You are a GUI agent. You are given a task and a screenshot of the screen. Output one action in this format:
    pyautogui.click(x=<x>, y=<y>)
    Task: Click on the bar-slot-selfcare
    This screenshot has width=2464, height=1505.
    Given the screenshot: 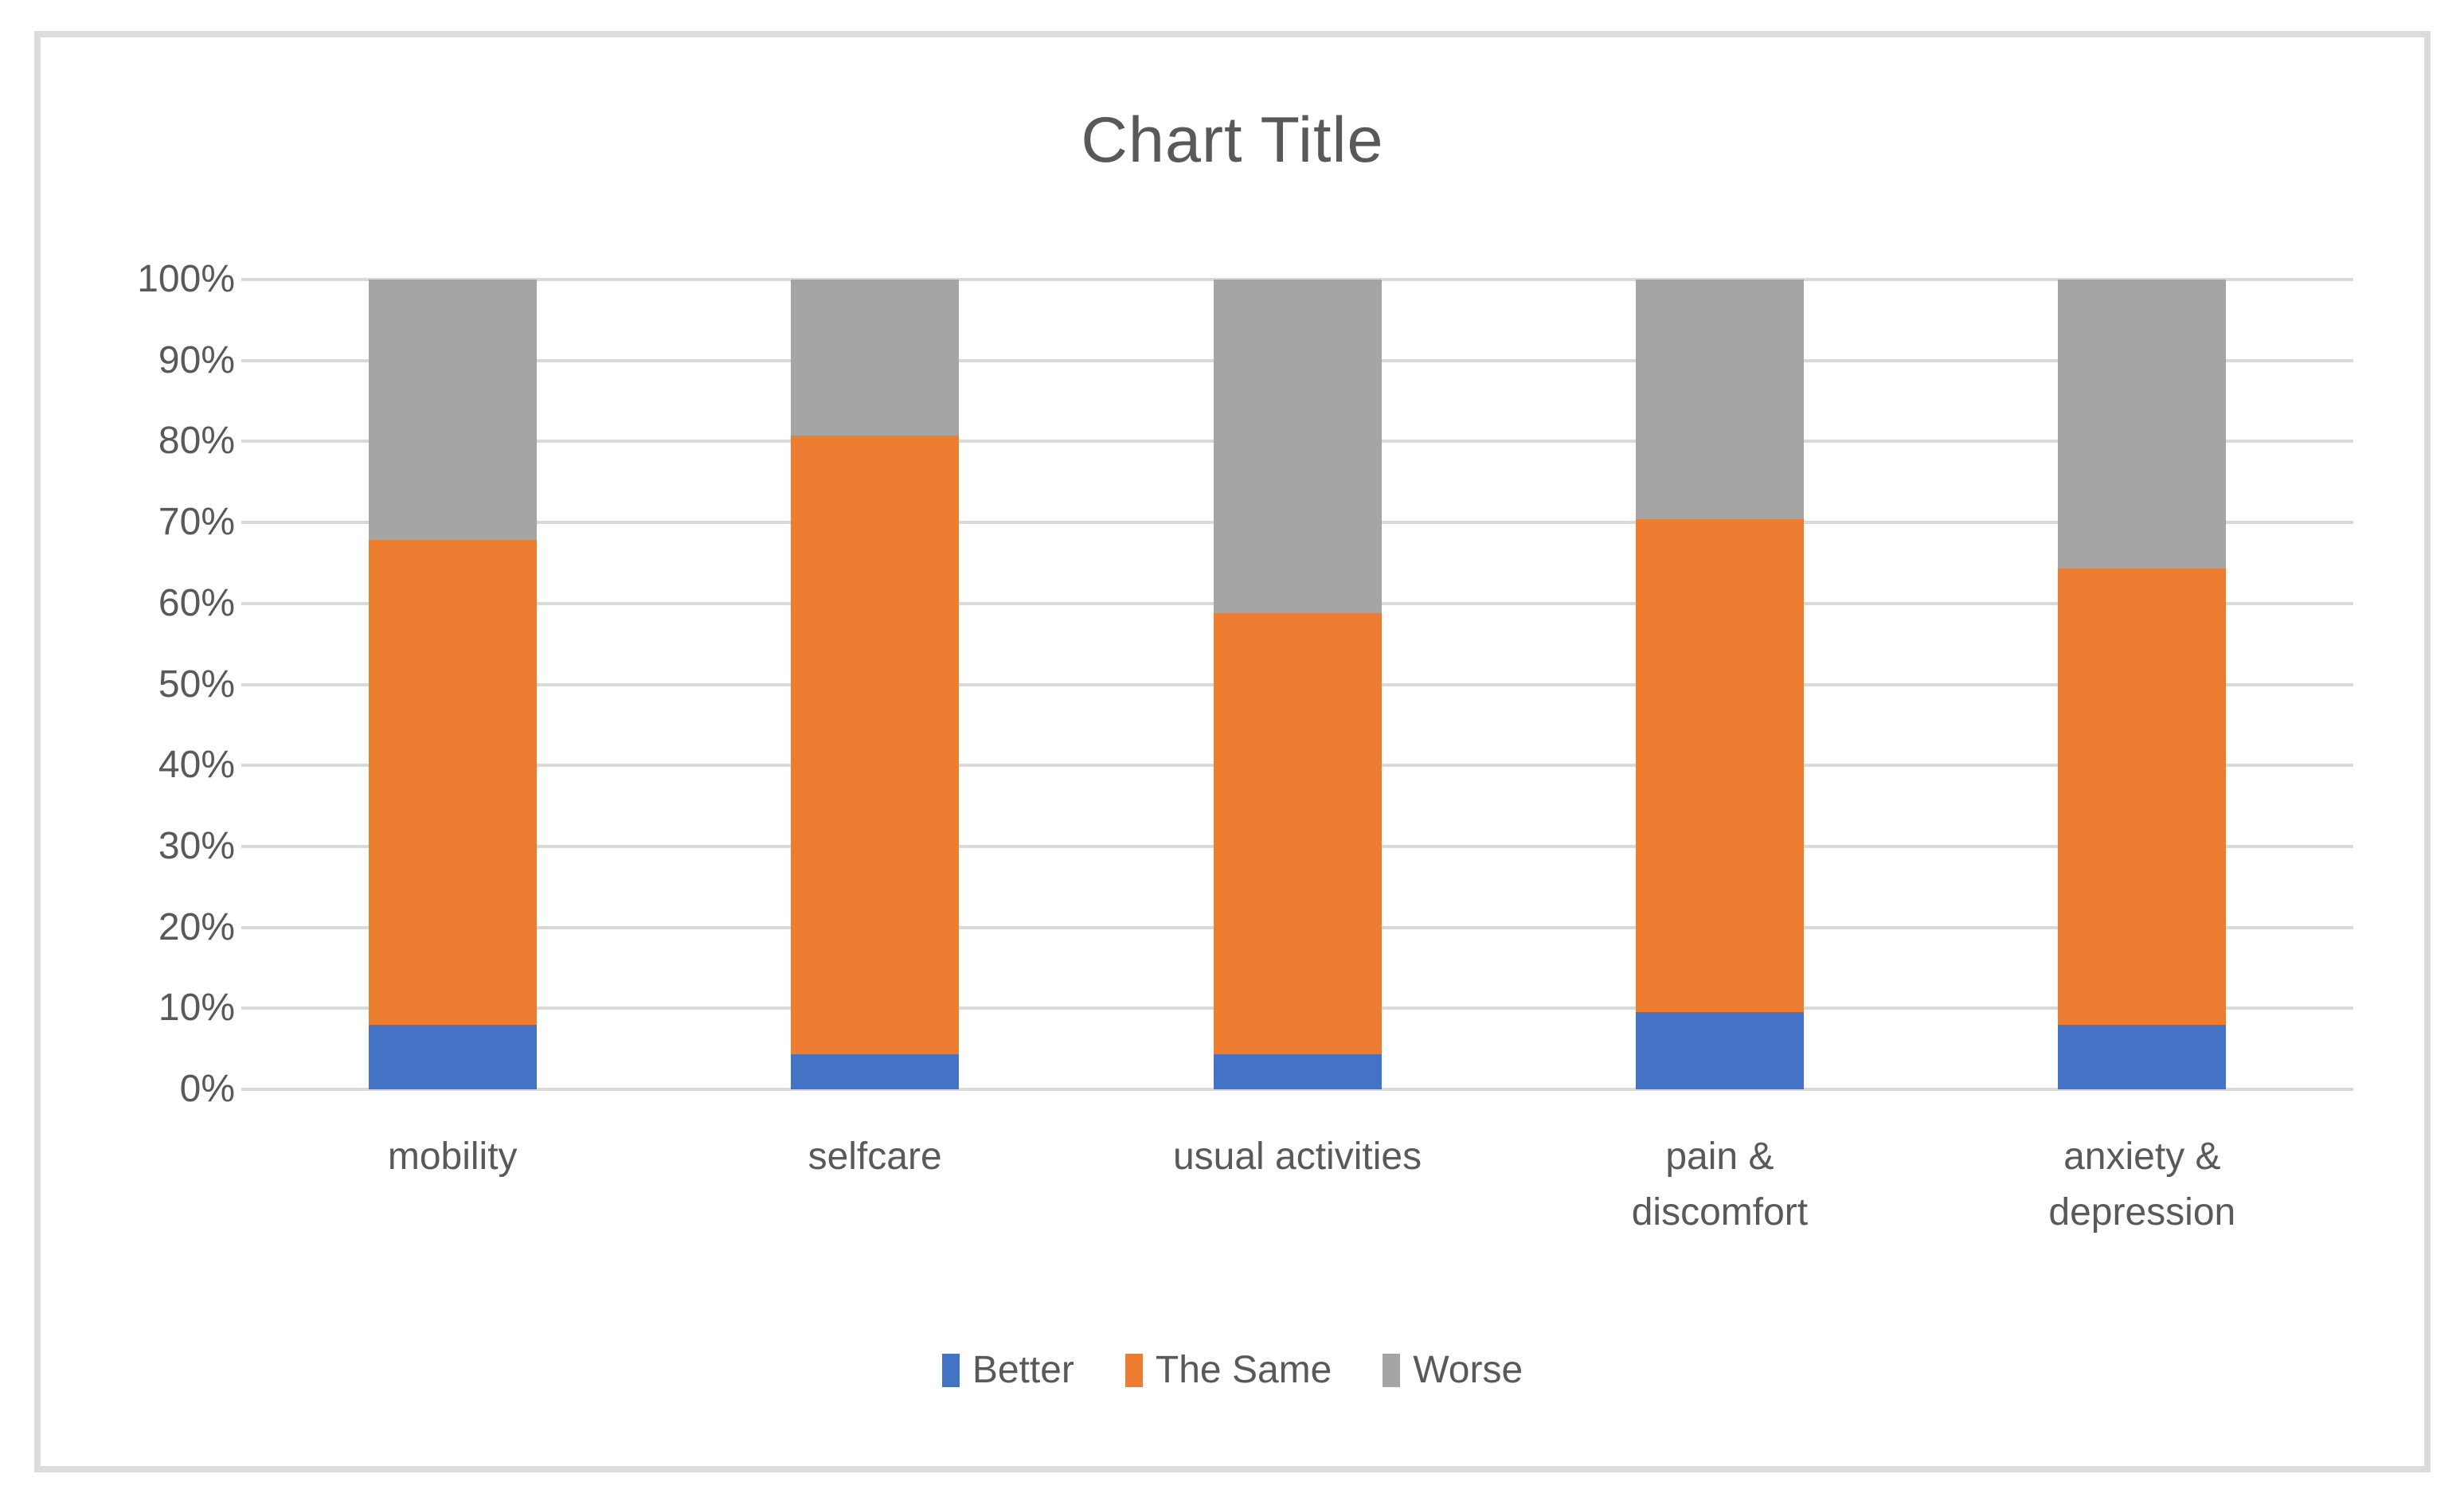 What is the action you would take?
    pyautogui.click(x=874, y=684)
    